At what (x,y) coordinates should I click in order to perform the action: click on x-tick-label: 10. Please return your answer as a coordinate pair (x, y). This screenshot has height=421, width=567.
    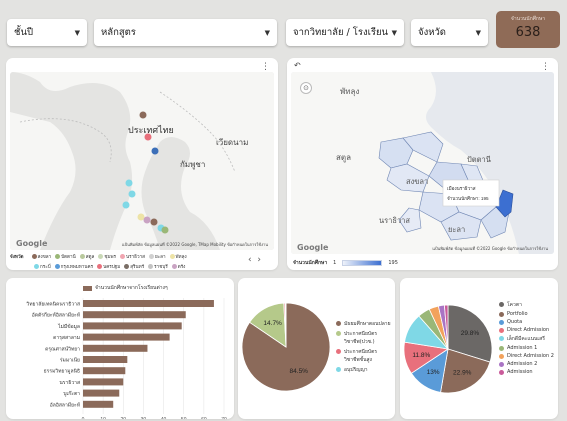
    Looking at the image, I should click on (103, 418).